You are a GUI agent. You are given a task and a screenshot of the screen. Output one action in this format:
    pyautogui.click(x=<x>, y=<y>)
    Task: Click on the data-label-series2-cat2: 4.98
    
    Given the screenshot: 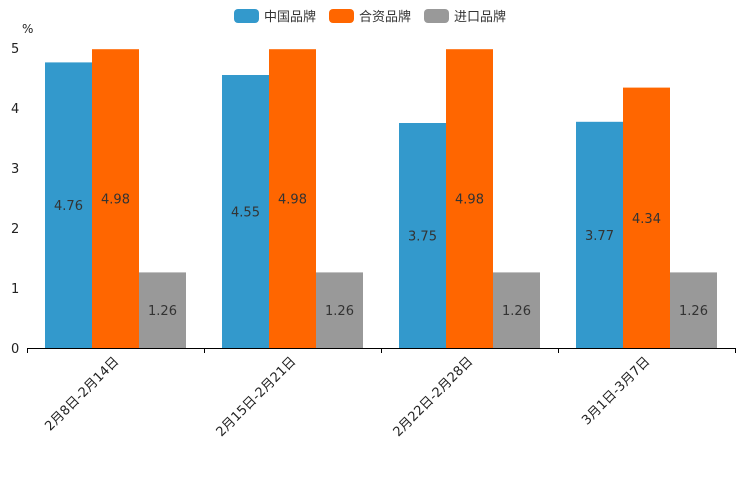 What is the action you would take?
    pyautogui.click(x=292, y=200)
    